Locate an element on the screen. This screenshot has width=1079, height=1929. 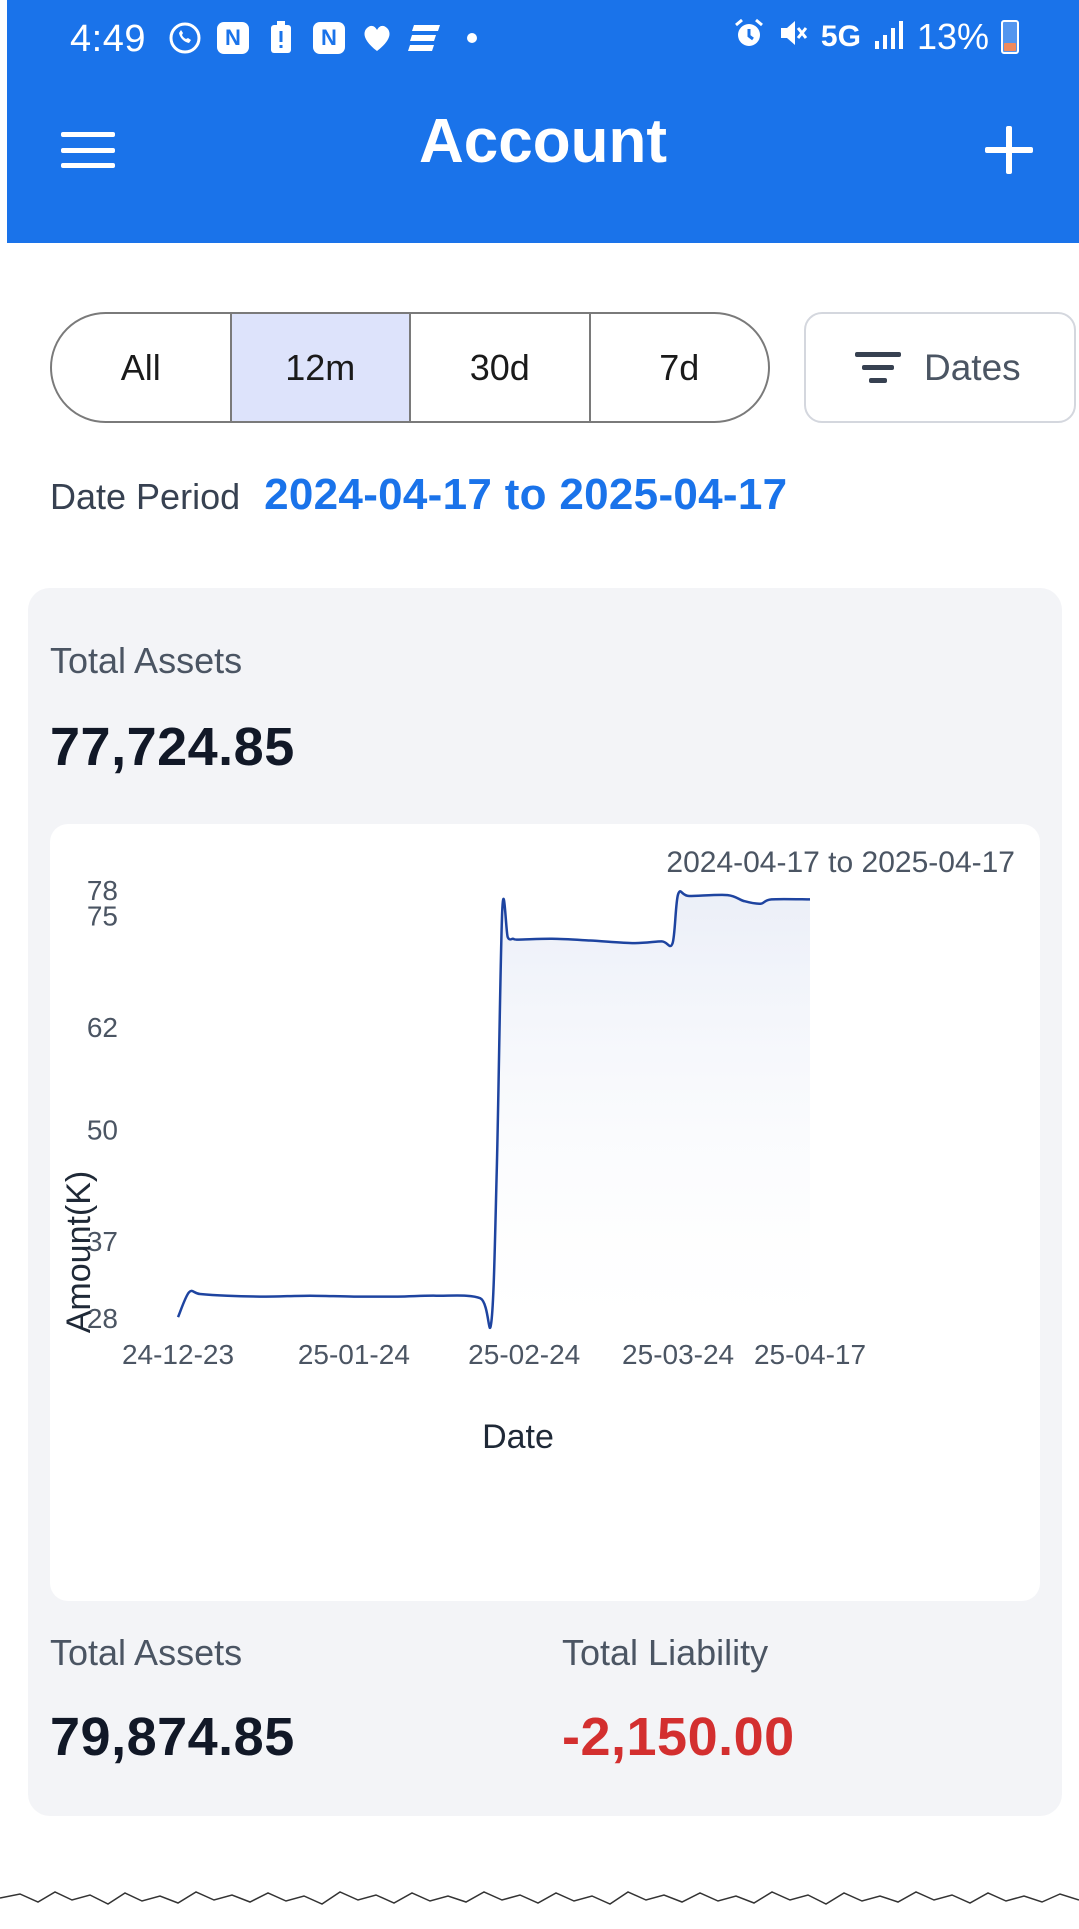
more-notifications-dot is located at coordinates (472, 38).